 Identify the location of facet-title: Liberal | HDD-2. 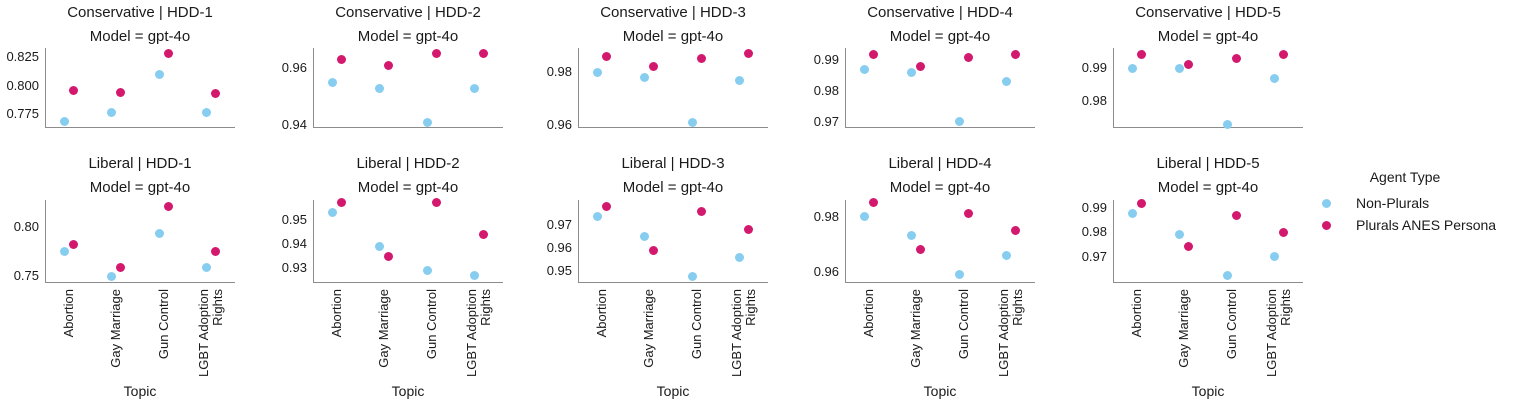
(408, 163).